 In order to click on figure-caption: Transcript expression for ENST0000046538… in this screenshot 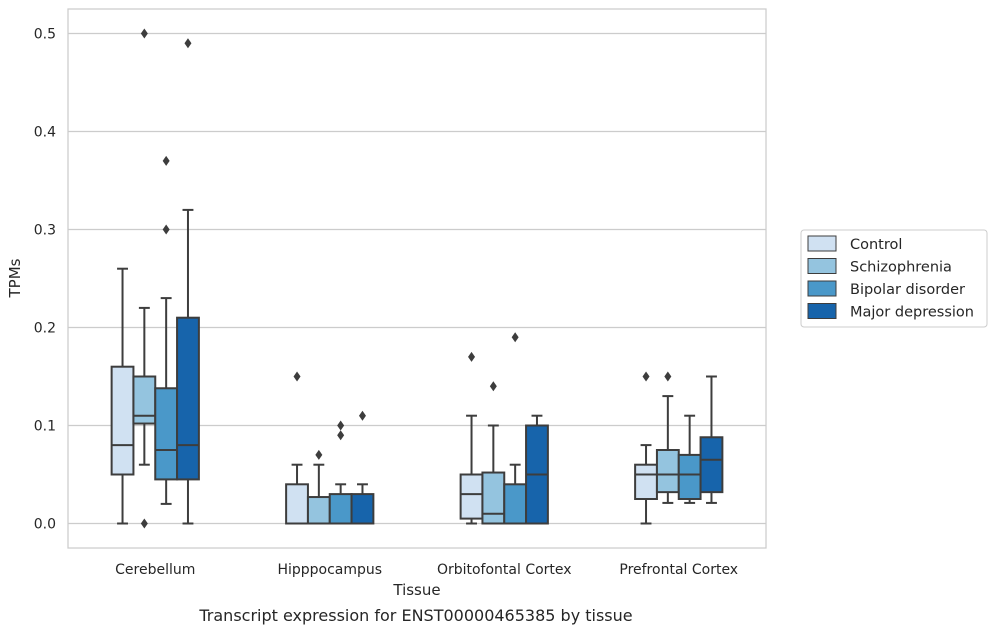, I will do `click(416, 615)`.